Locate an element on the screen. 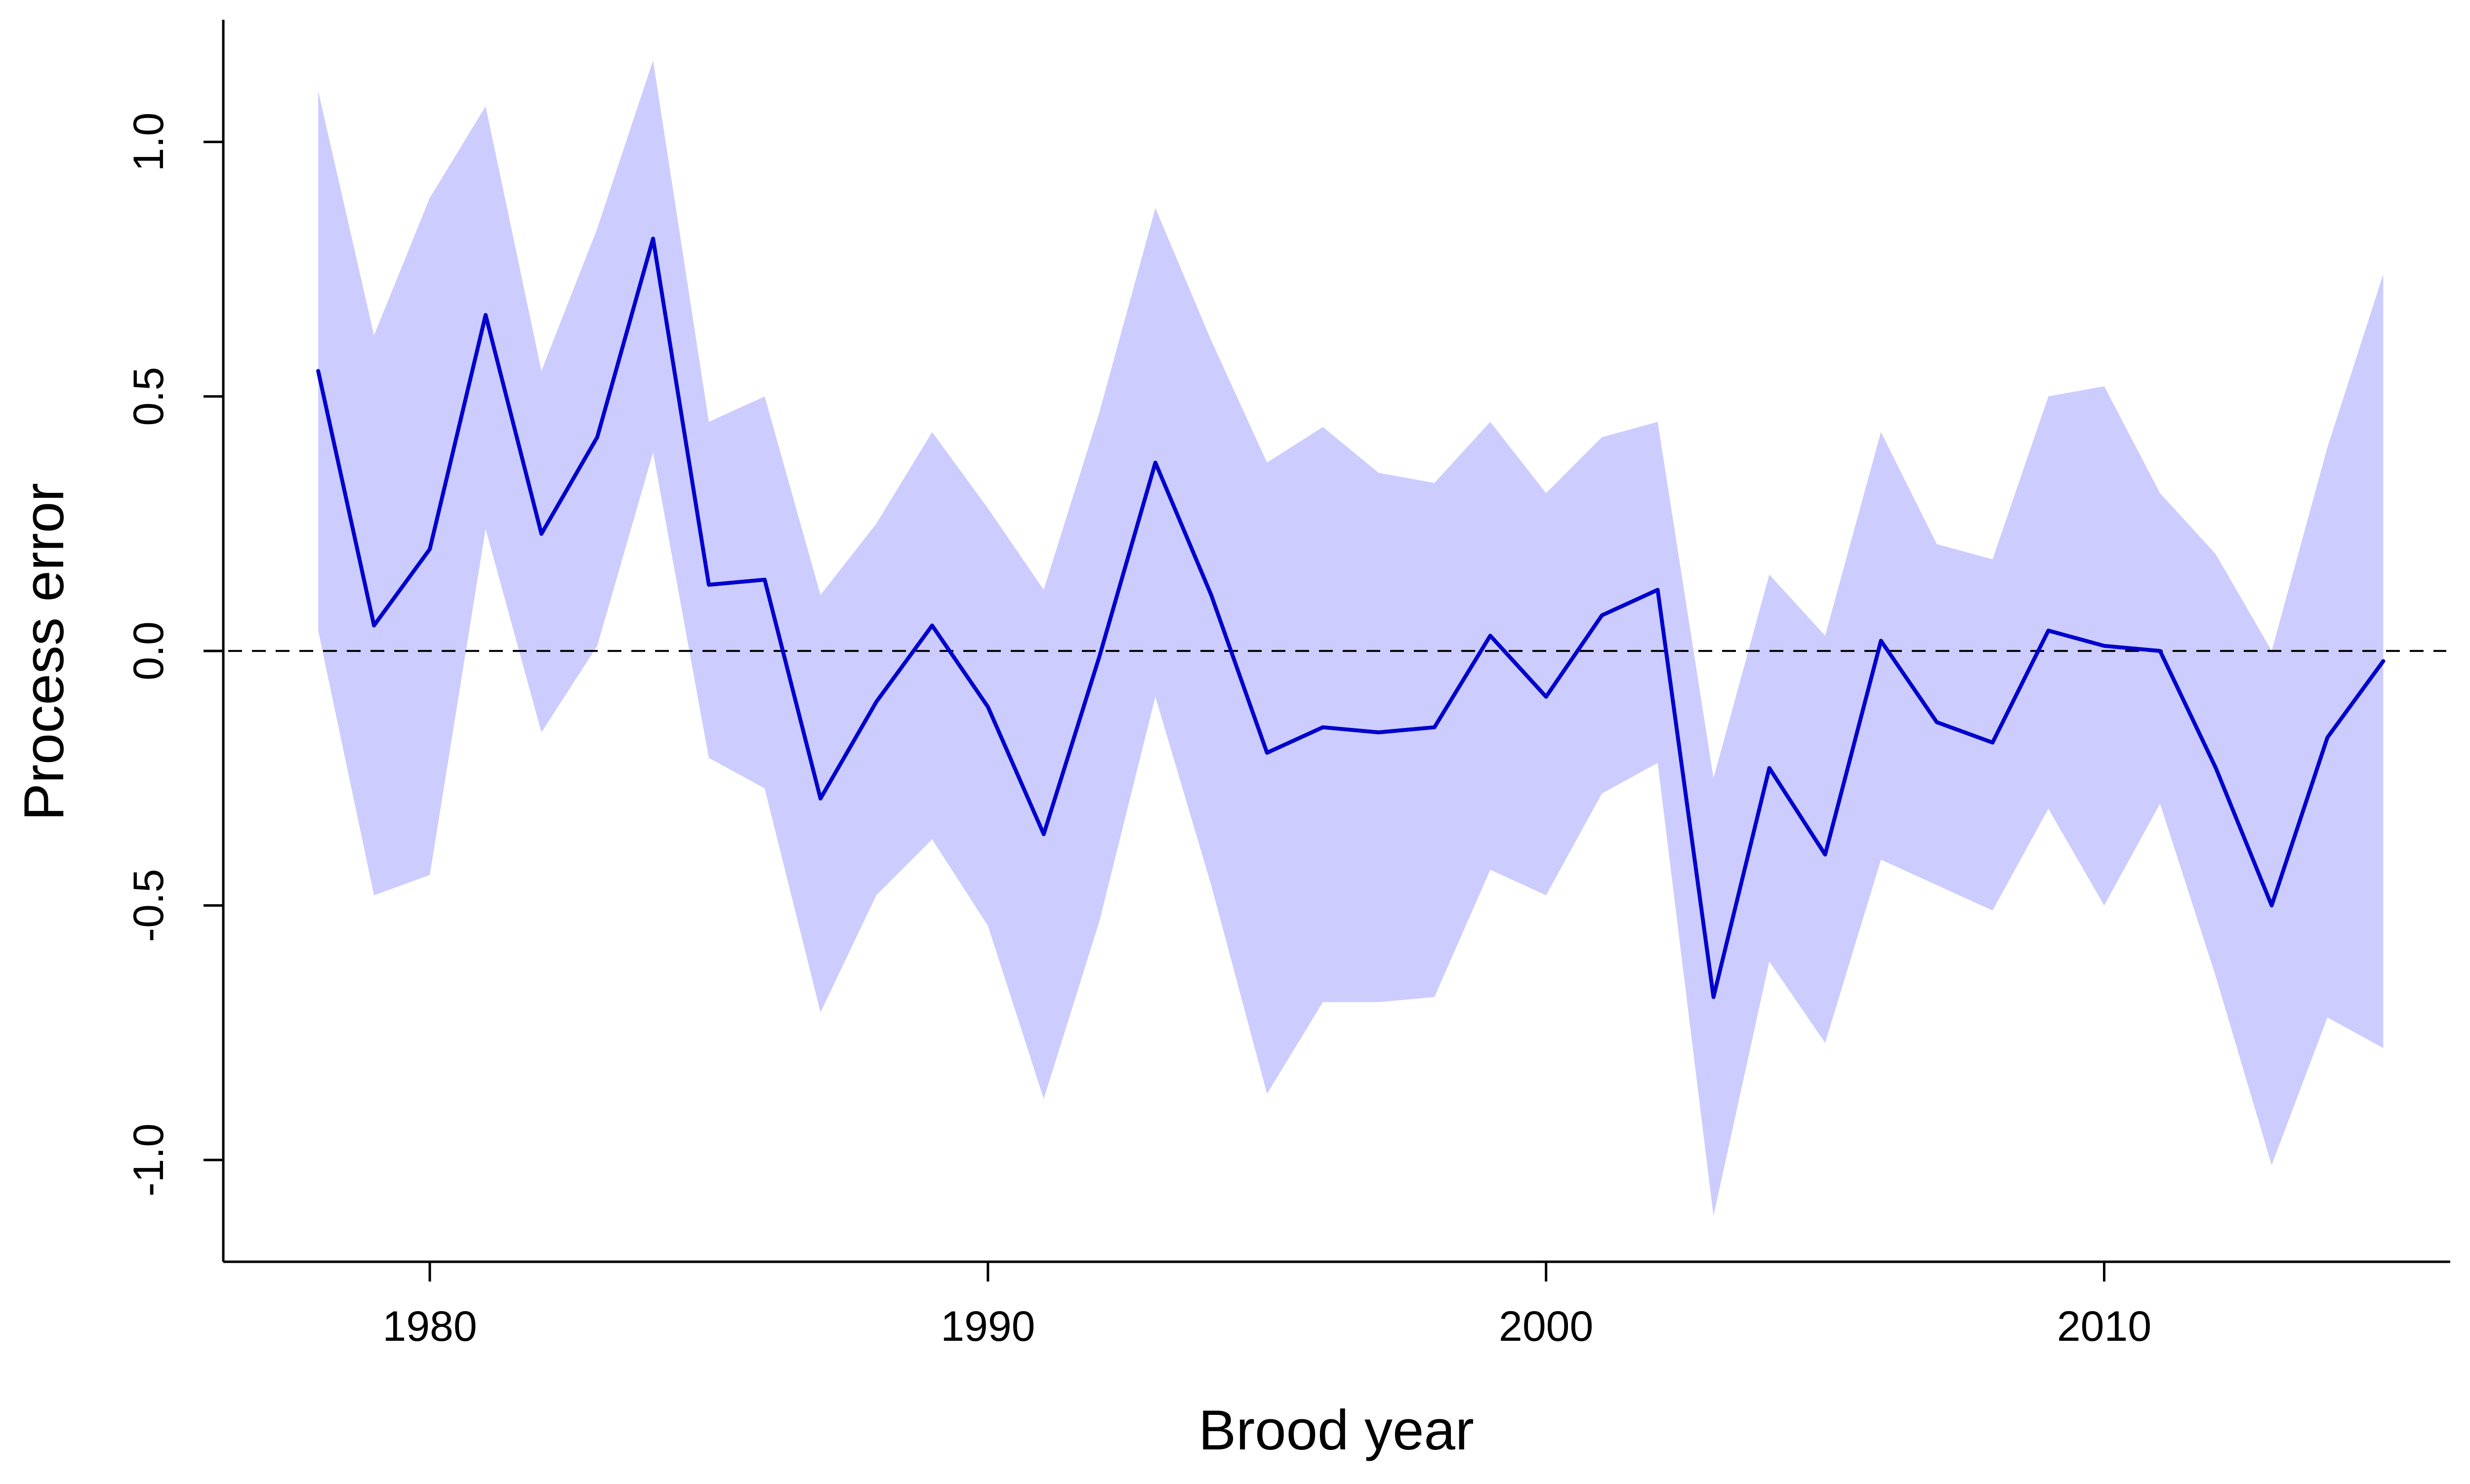 This screenshot has width=2470, height=1484. x-tick-label: 1990 is located at coordinates (988, 1327).